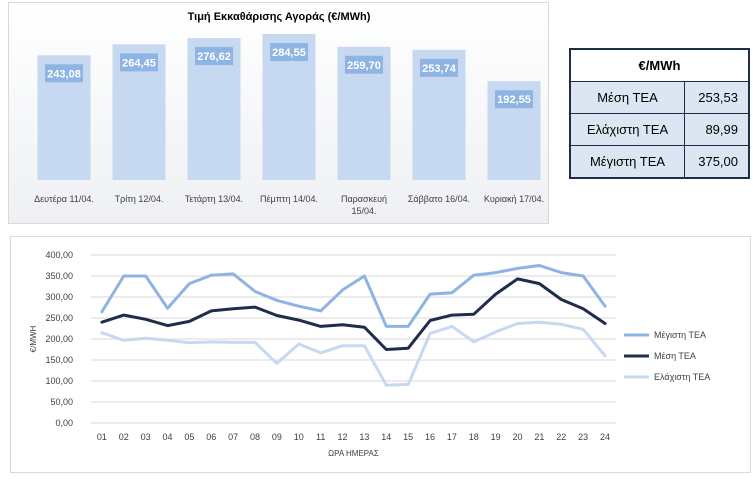 Image resolution: width=753 pixels, height=482 pixels. I want to click on x-tick-label: 18, so click(474, 437).